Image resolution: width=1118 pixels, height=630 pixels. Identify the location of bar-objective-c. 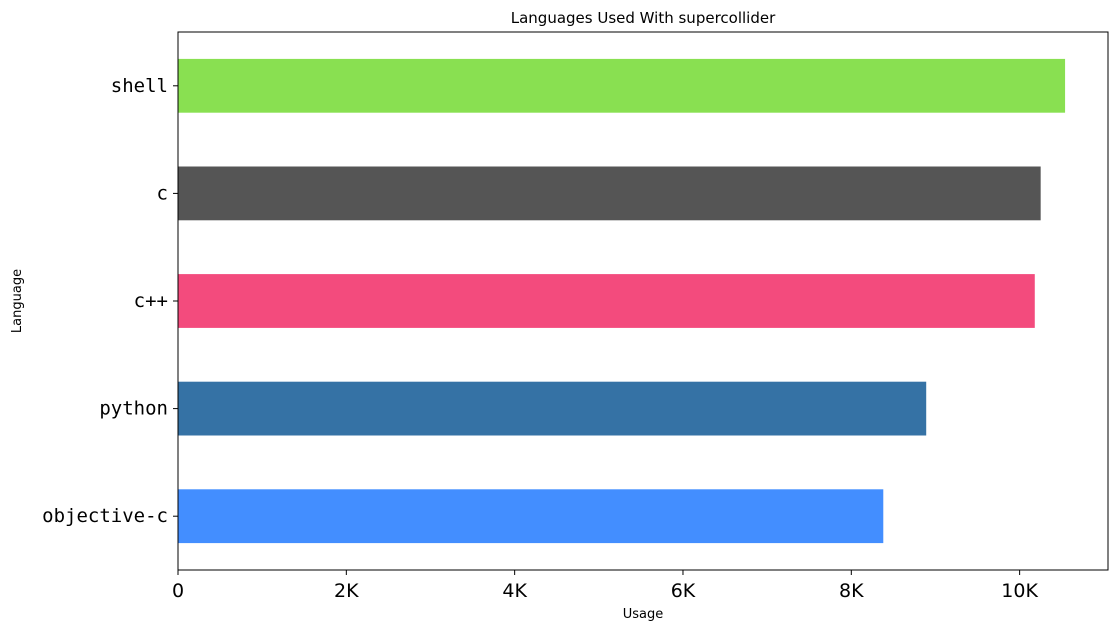
(531, 516).